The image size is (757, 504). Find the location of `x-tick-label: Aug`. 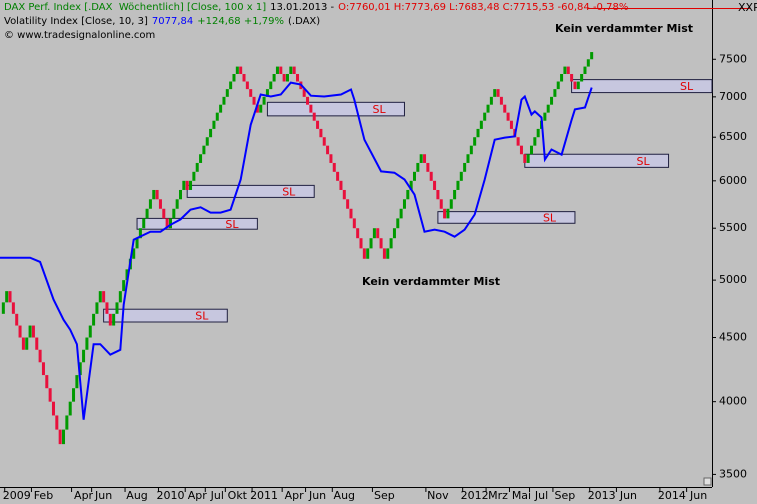

x-tick-label: Aug is located at coordinates (136, 495).